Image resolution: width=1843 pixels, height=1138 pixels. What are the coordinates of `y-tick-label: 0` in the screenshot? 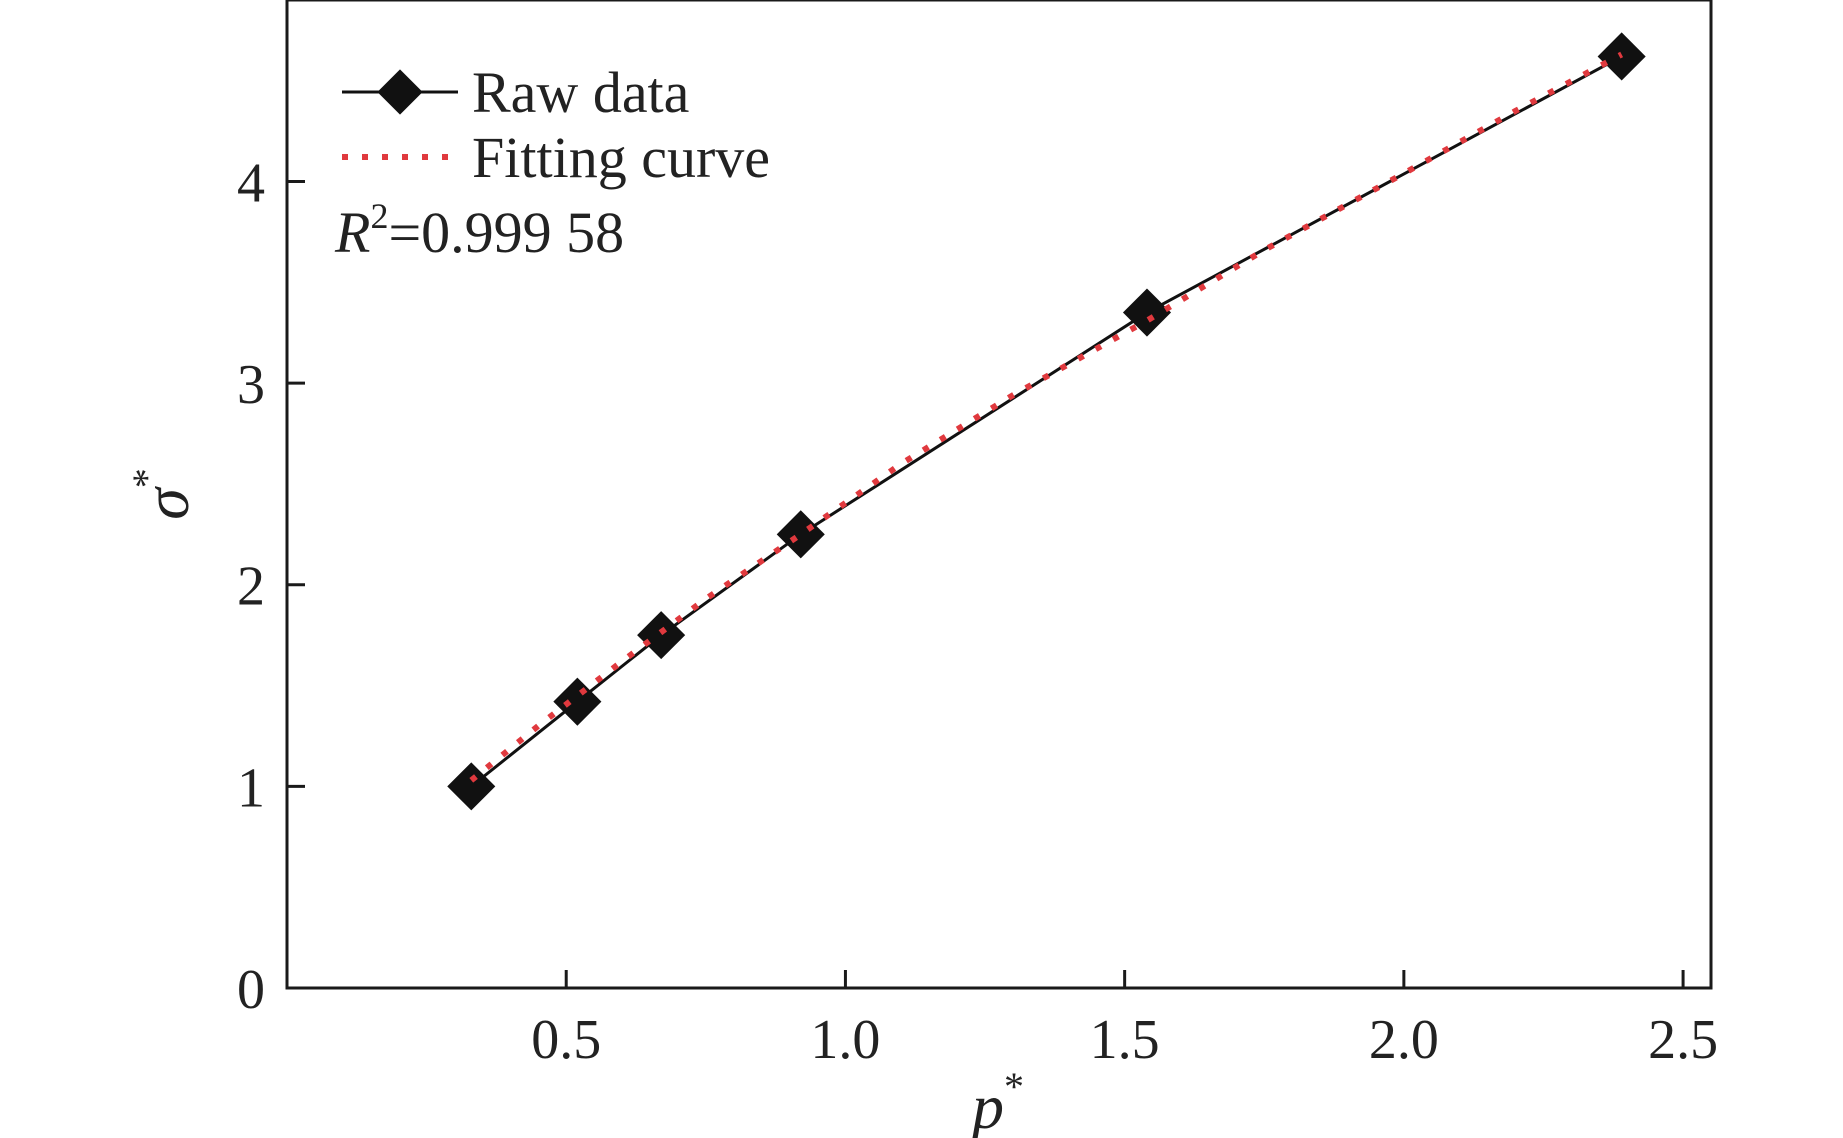 It's located at (251, 990).